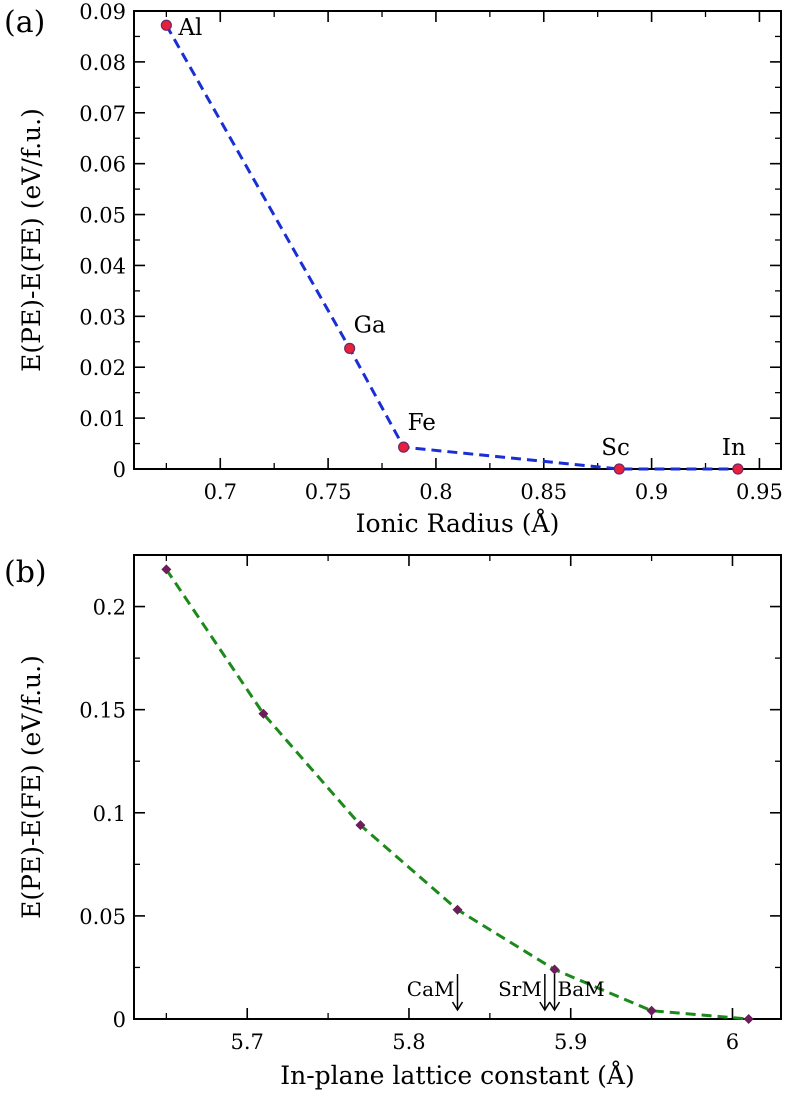 Image resolution: width=786 pixels, height=1093 pixels. Describe the element at coordinates (102, 419) in the screenshot. I see `y-tick-label: 0.01` at that location.